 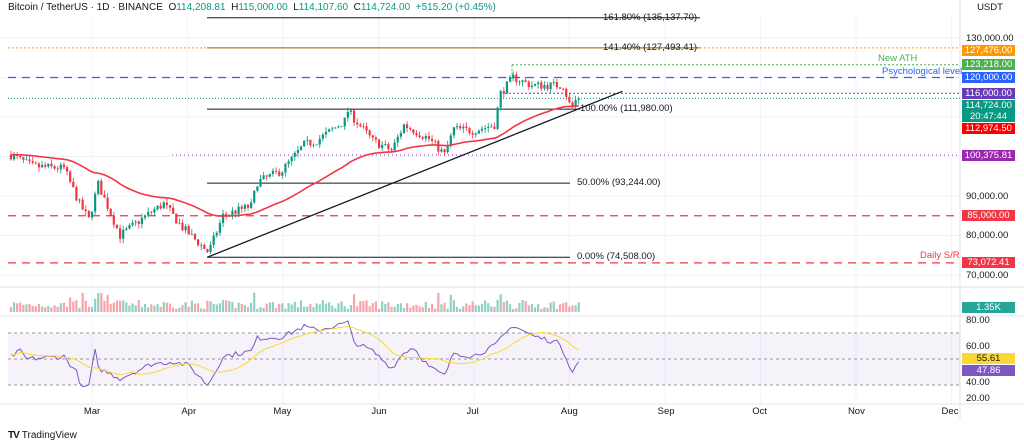 I want to click on ma50-line, so click(x=294, y=161).